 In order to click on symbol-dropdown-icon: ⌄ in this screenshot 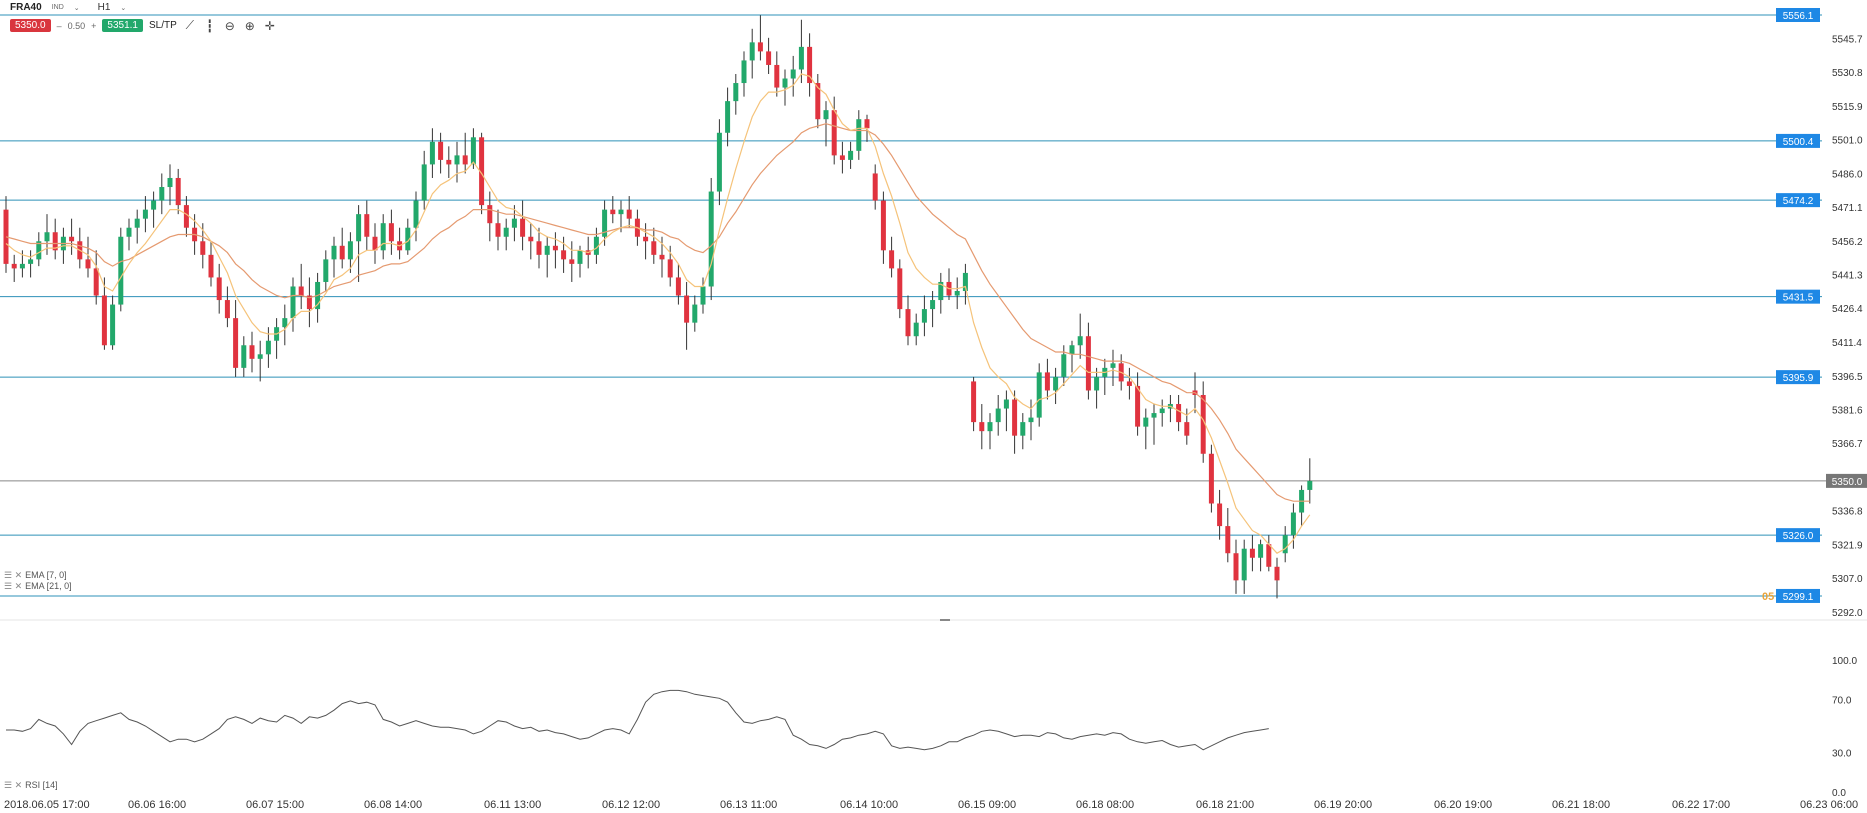, I will do `click(76, 8)`.